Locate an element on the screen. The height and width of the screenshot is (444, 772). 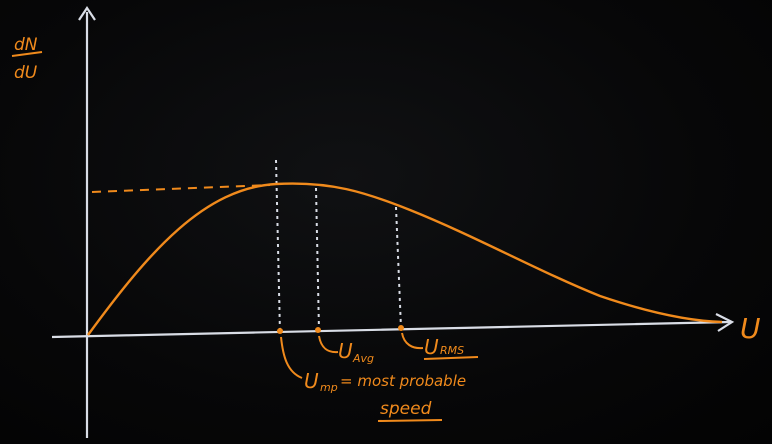
speed-underline is located at coordinates (410, 420).